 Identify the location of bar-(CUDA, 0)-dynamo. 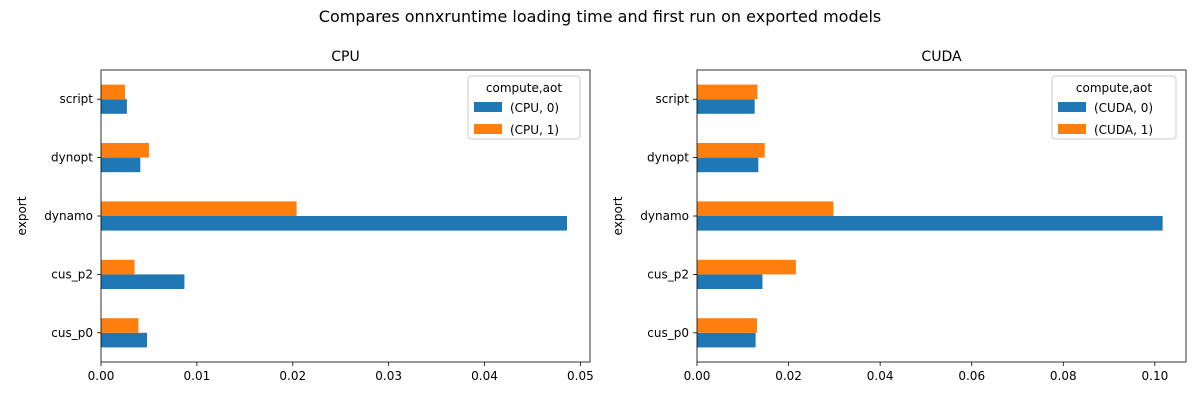
(930, 223).